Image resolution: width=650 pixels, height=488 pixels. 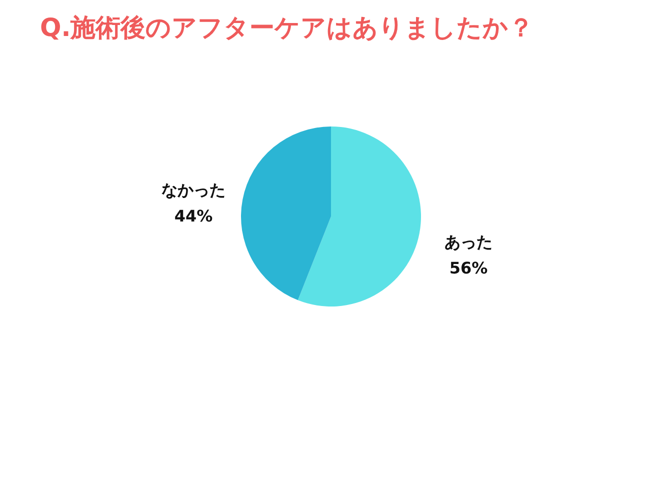 What do you see at coordinates (468, 268) in the screenshot?
I see `data-label: 56%` at bounding box center [468, 268].